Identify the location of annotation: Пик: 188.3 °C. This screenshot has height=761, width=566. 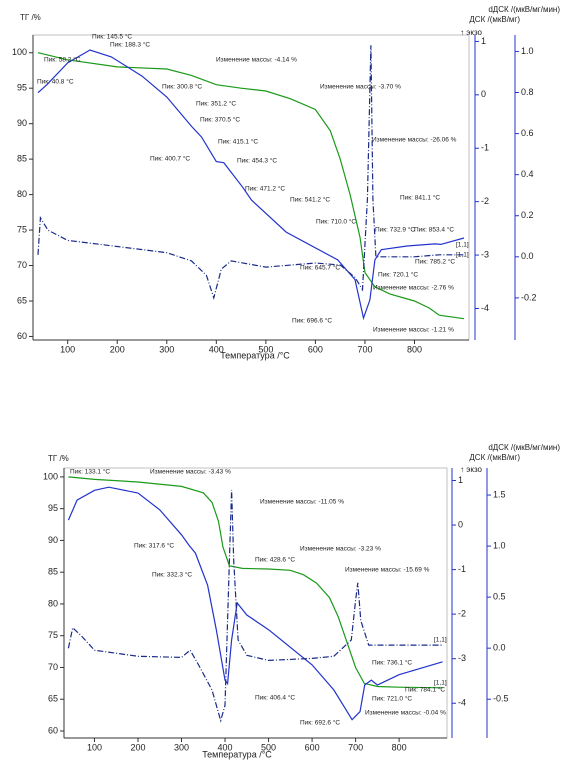
(130, 45).